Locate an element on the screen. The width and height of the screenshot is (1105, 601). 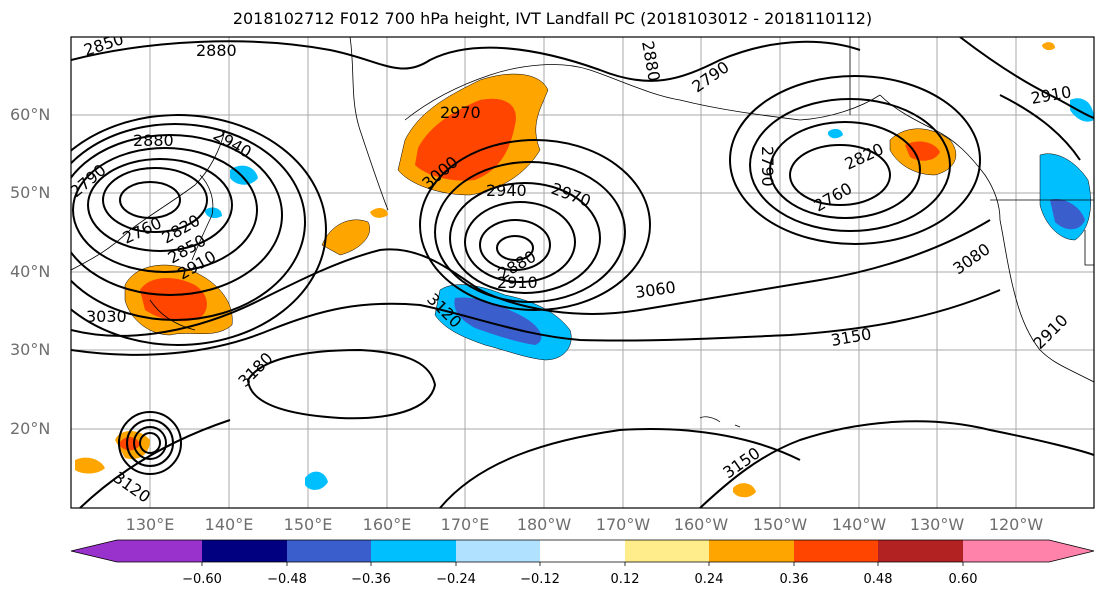
lon-label: 140°E is located at coordinates (229, 524).